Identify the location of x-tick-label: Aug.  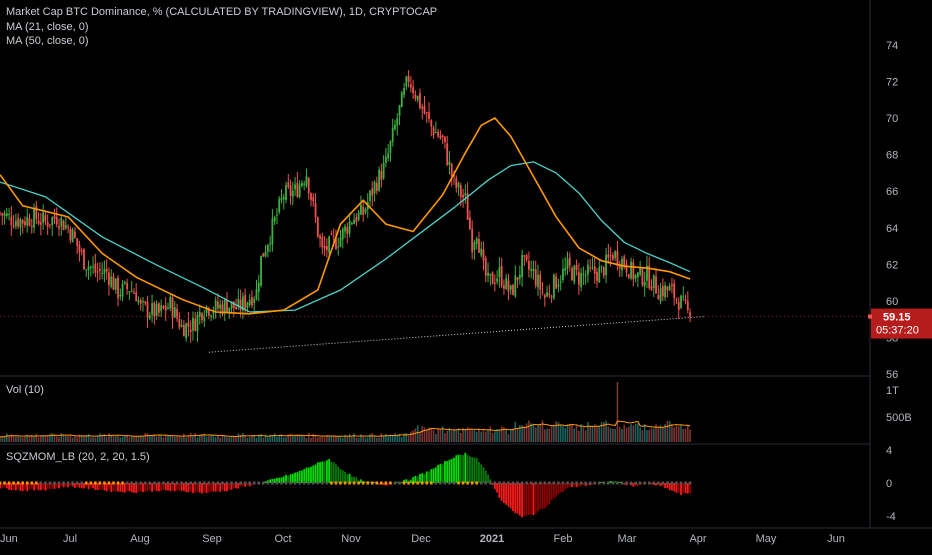
(140, 539).